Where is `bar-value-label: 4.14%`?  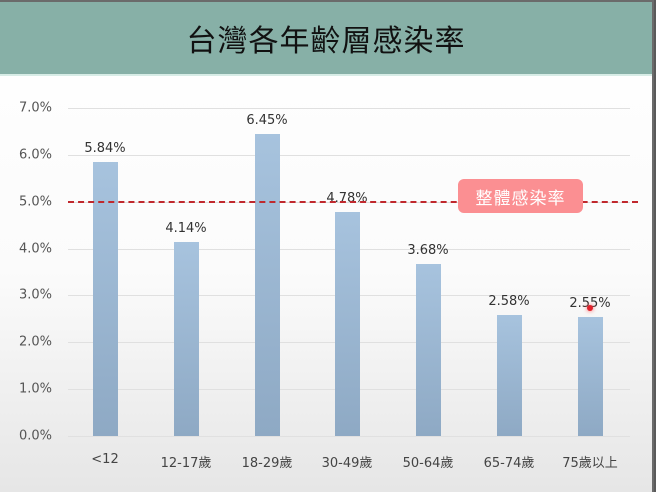 bar-value-label: 4.14% is located at coordinates (186, 228).